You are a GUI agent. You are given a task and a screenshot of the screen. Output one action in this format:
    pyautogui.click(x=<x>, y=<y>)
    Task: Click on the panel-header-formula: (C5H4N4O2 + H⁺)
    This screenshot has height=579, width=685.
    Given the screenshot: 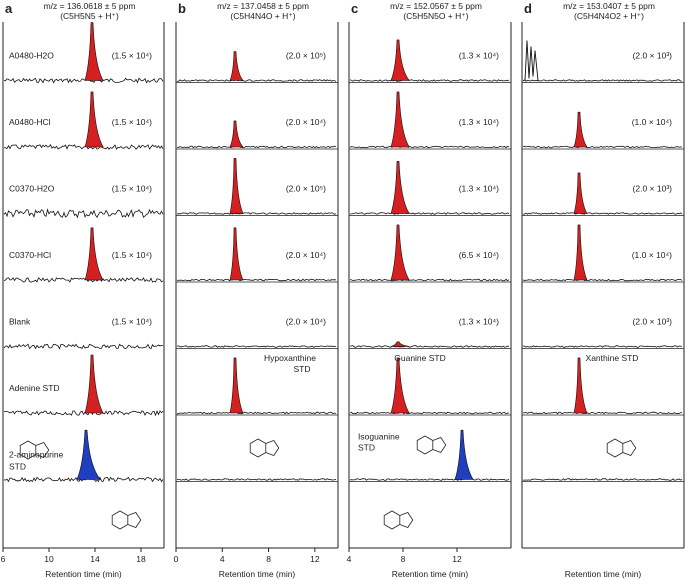 What is the action you would take?
    pyautogui.click(x=609, y=16)
    